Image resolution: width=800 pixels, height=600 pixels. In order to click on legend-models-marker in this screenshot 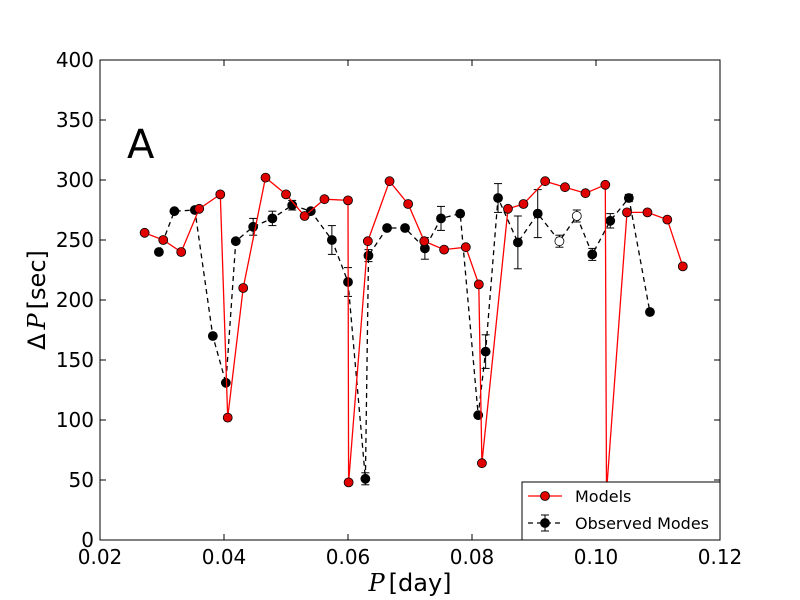, I will do `click(545, 496)`.